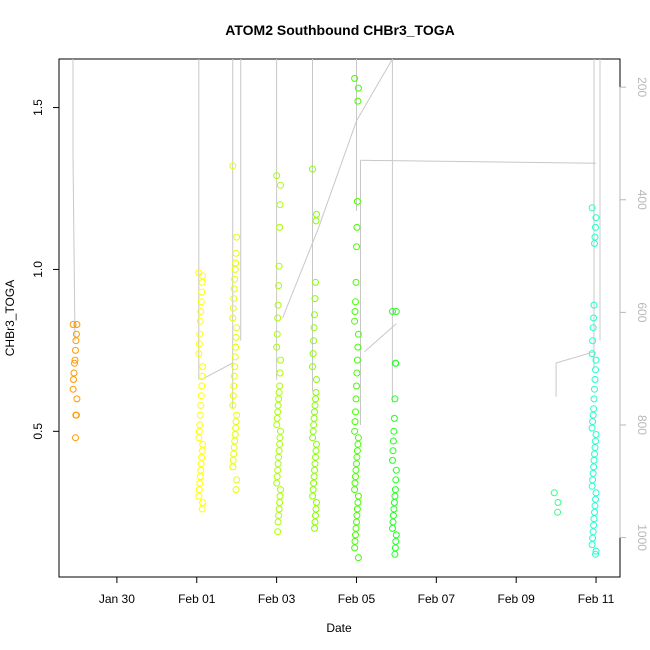  Describe the element at coordinates (642, 87) in the screenshot. I see `y-right-tick-label: 200` at that location.